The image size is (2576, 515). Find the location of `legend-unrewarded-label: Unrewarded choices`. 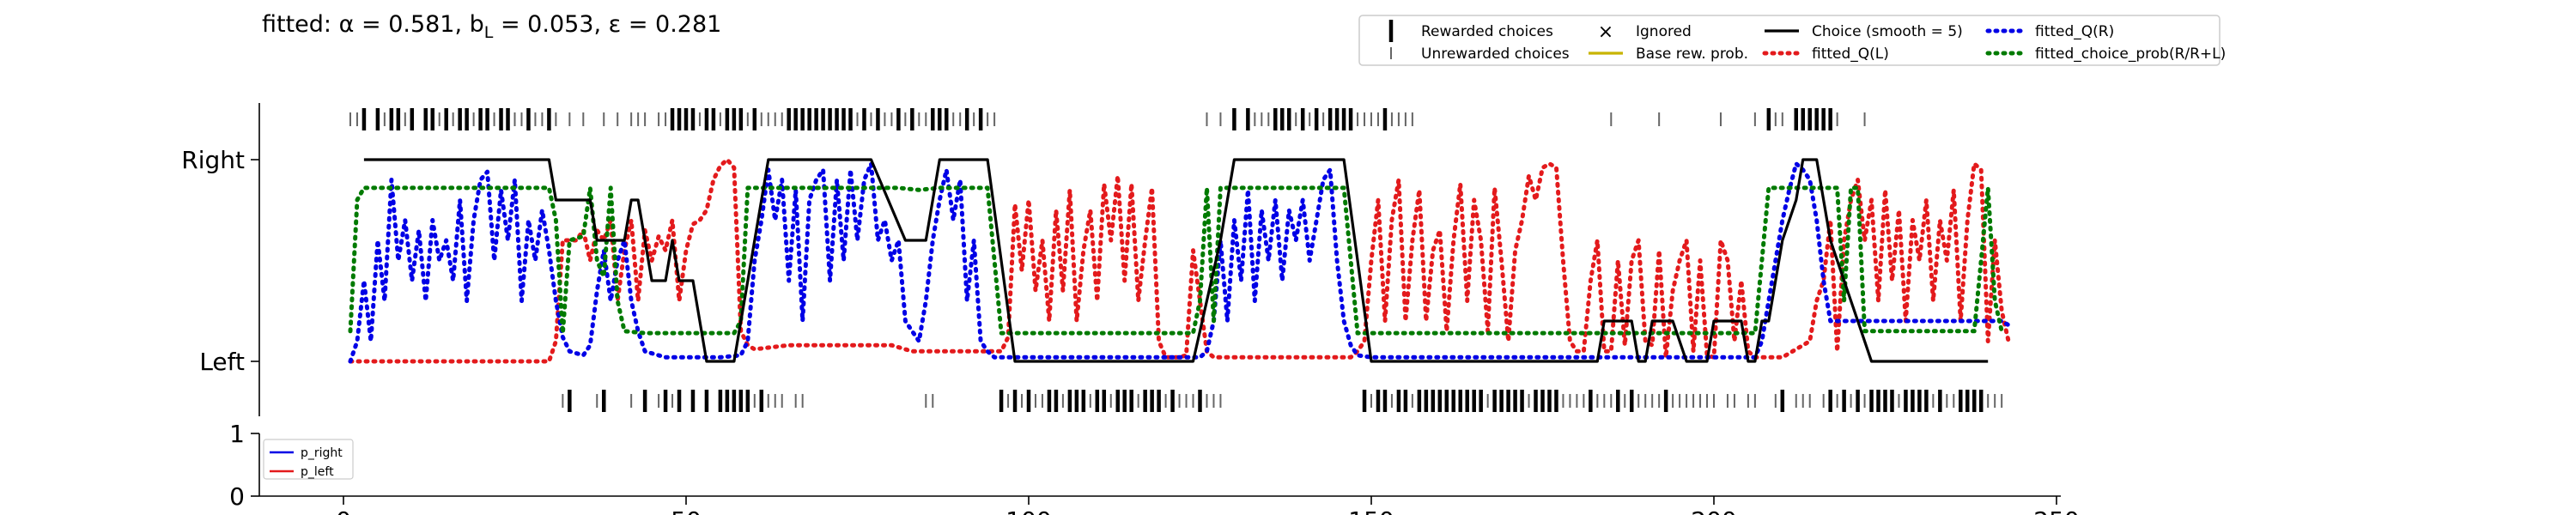

legend-unrewarded-label: Unrewarded choices is located at coordinates (1495, 54).